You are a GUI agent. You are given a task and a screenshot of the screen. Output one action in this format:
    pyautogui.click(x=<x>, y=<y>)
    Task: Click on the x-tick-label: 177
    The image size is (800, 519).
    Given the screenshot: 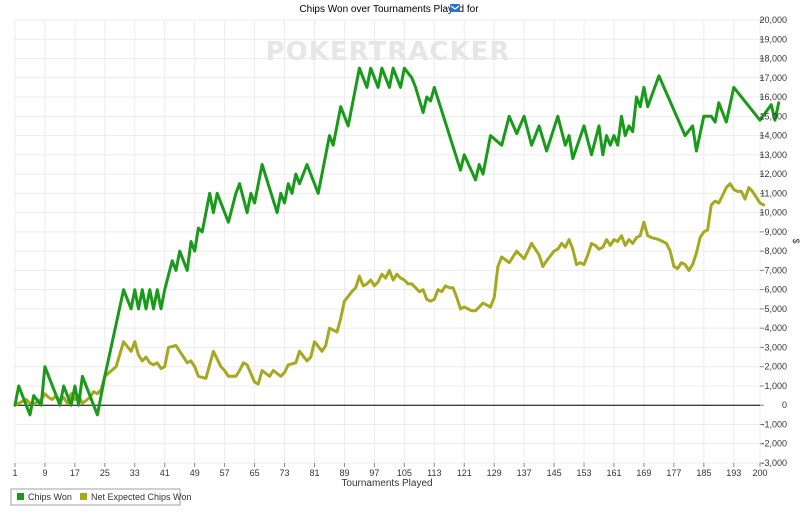 What is the action you would take?
    pyautogui.click(x=673, y=473)
    